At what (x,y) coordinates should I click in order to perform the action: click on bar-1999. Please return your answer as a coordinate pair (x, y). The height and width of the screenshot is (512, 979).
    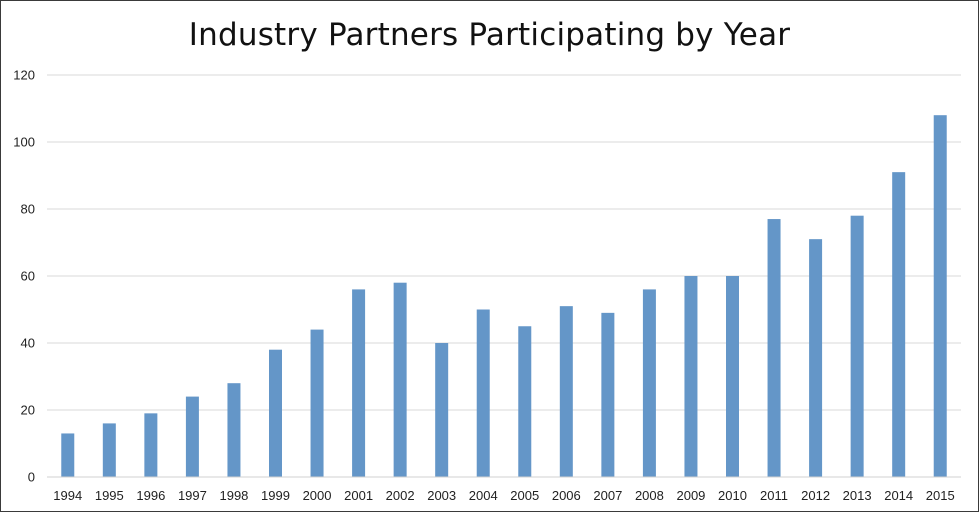
    Looking at the image, I should click on (275, 413).